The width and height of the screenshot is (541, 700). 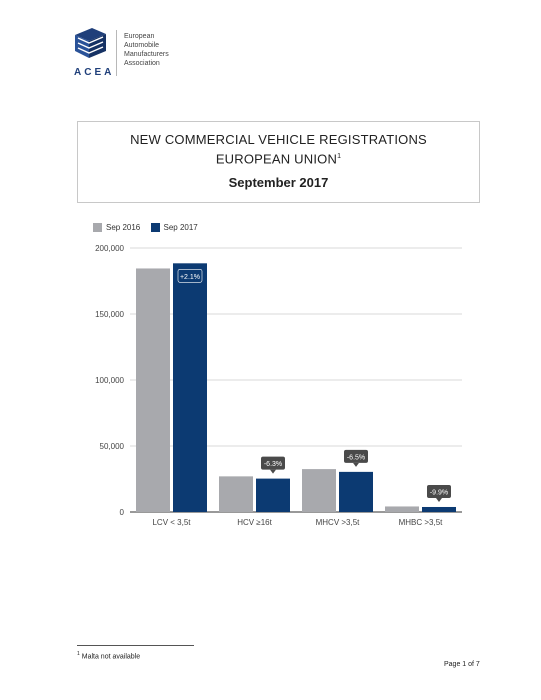 What do you see at coordinates (111, 657) in the screenshot?
I see `footnote-text: Malta not available` at bounding box center [111, 657].